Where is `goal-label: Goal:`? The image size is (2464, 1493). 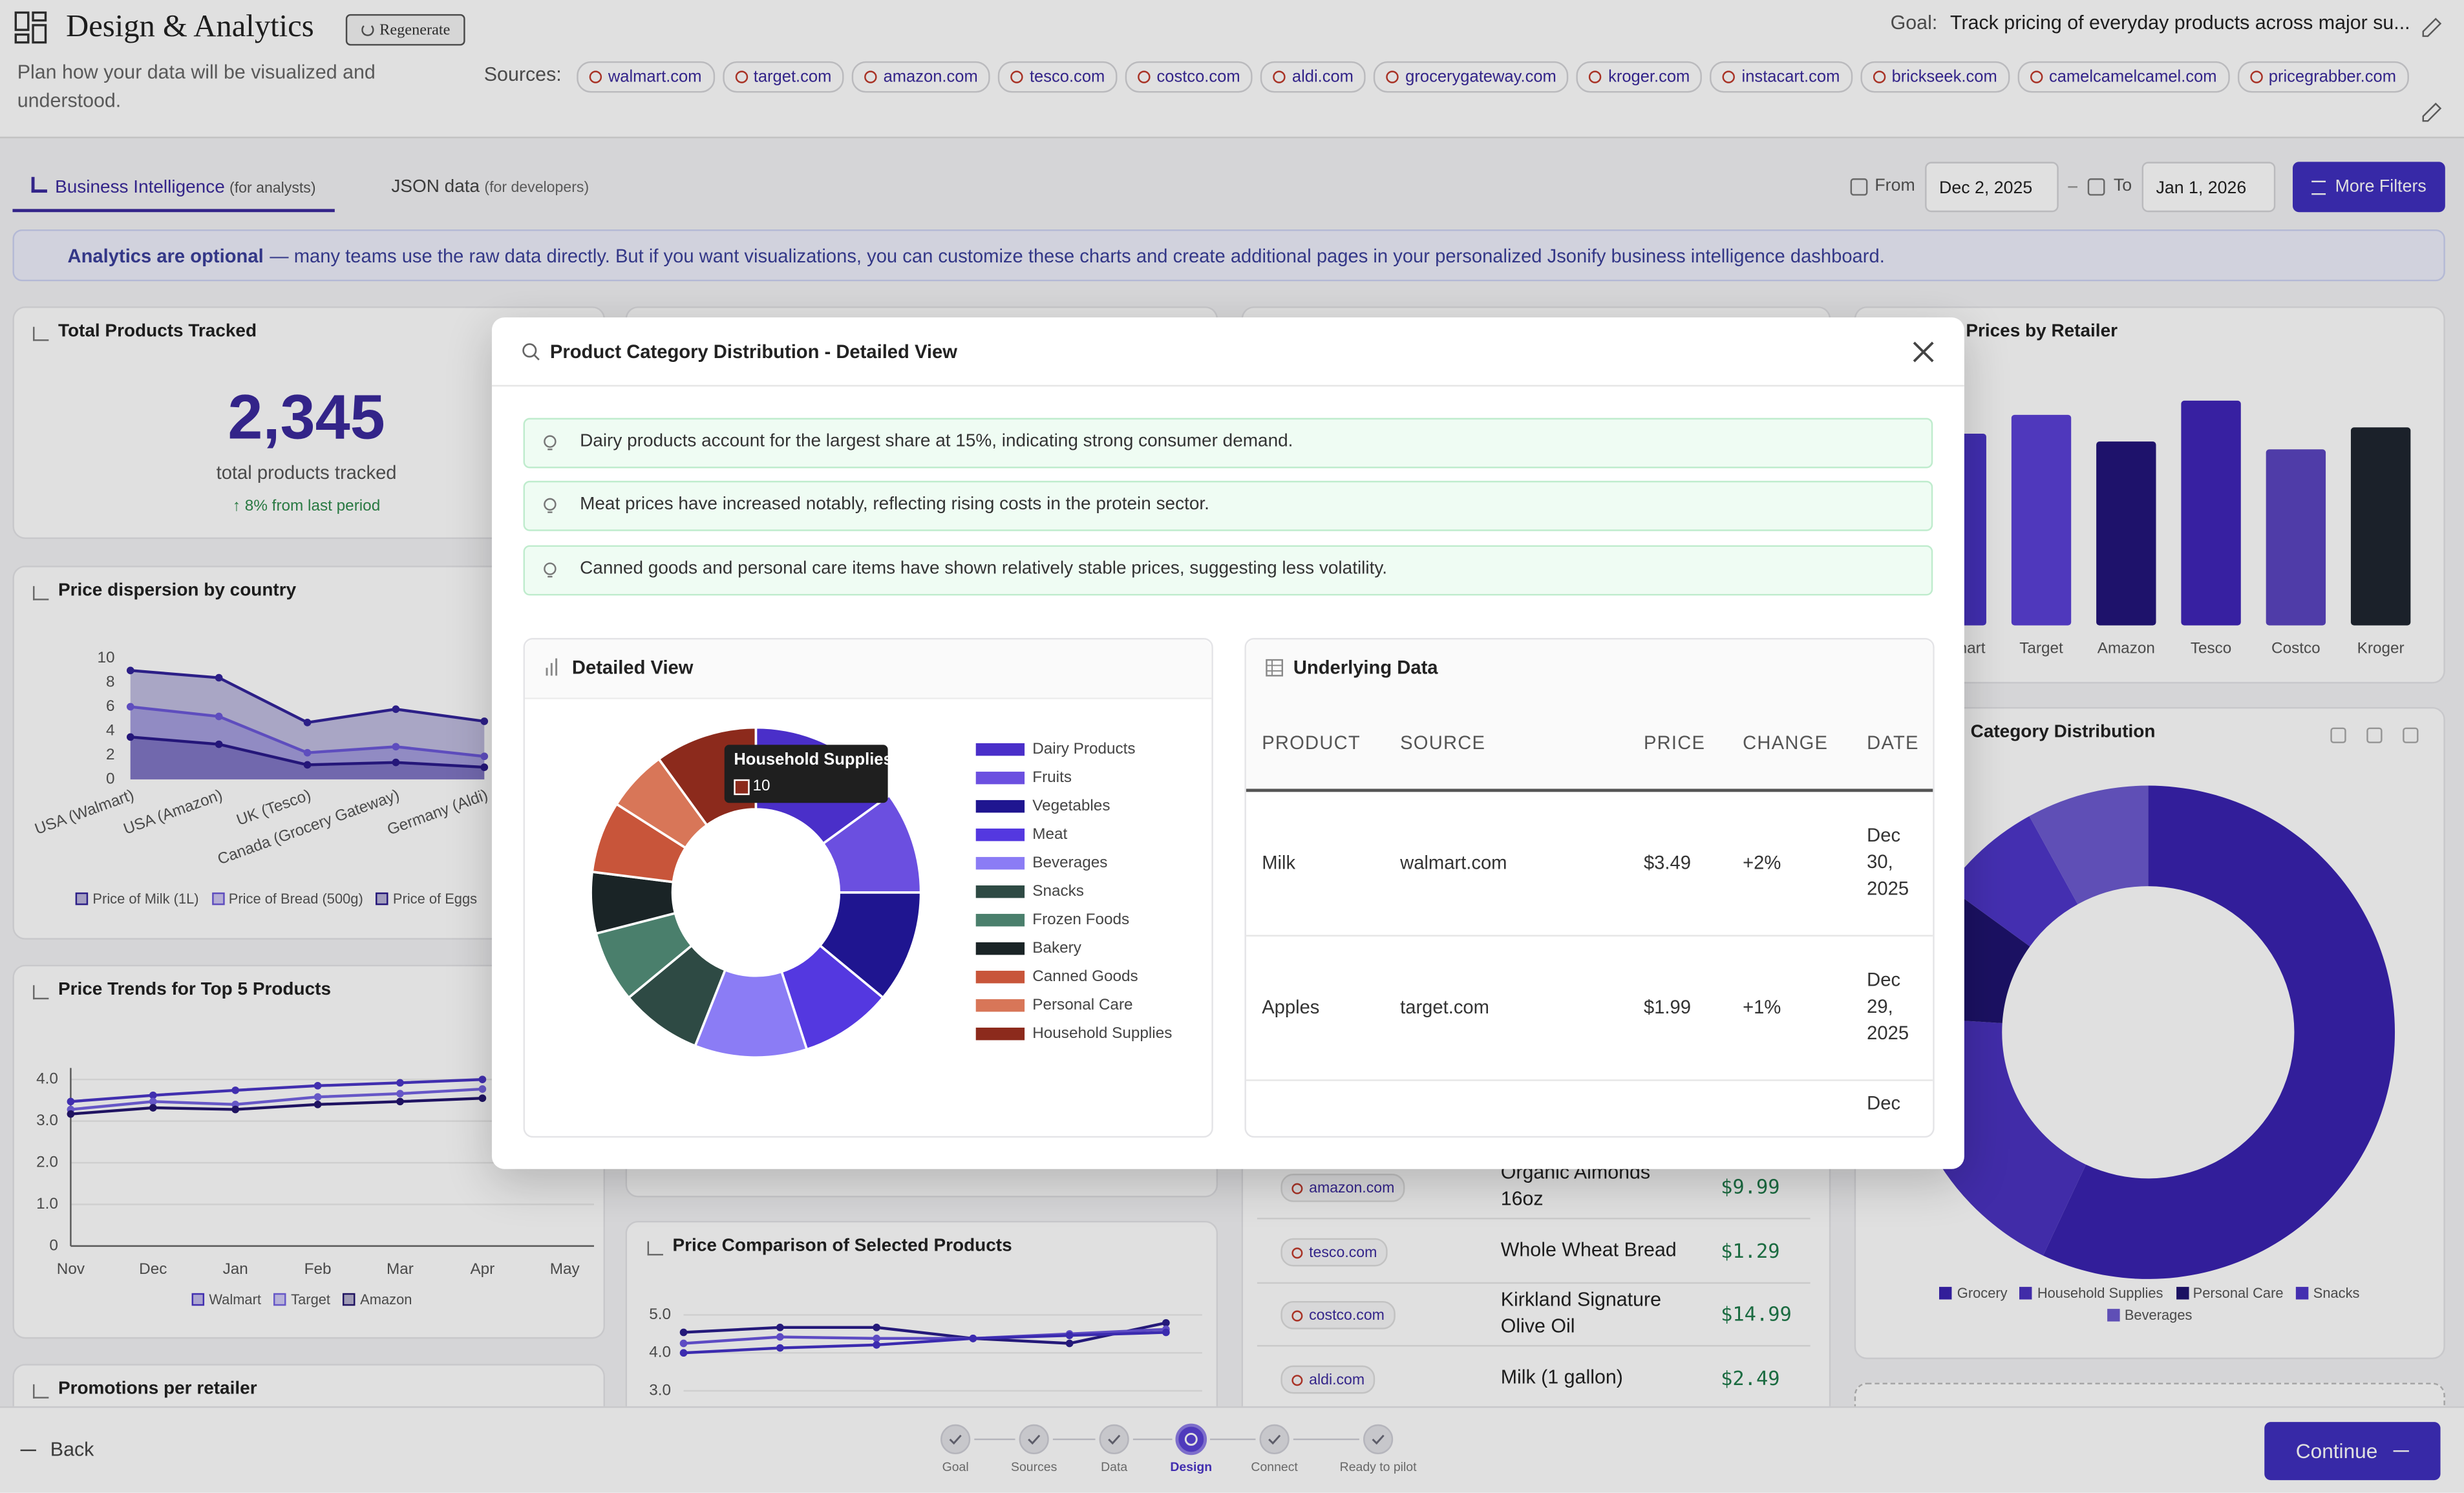
goal-label: Goal: is located at coordinates (1914, 23).